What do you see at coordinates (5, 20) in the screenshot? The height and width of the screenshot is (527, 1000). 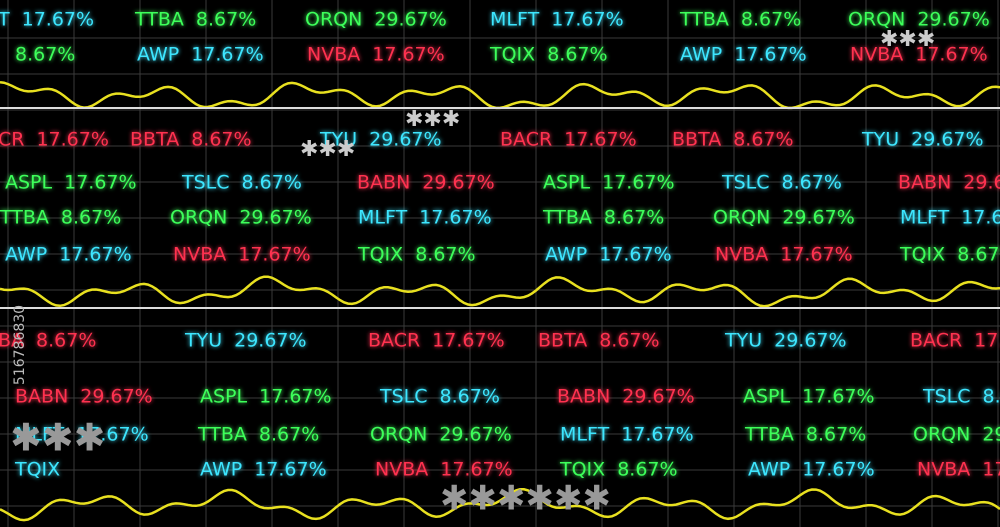 I see `ticker-symbol: T` at bounding box center [5, 20].